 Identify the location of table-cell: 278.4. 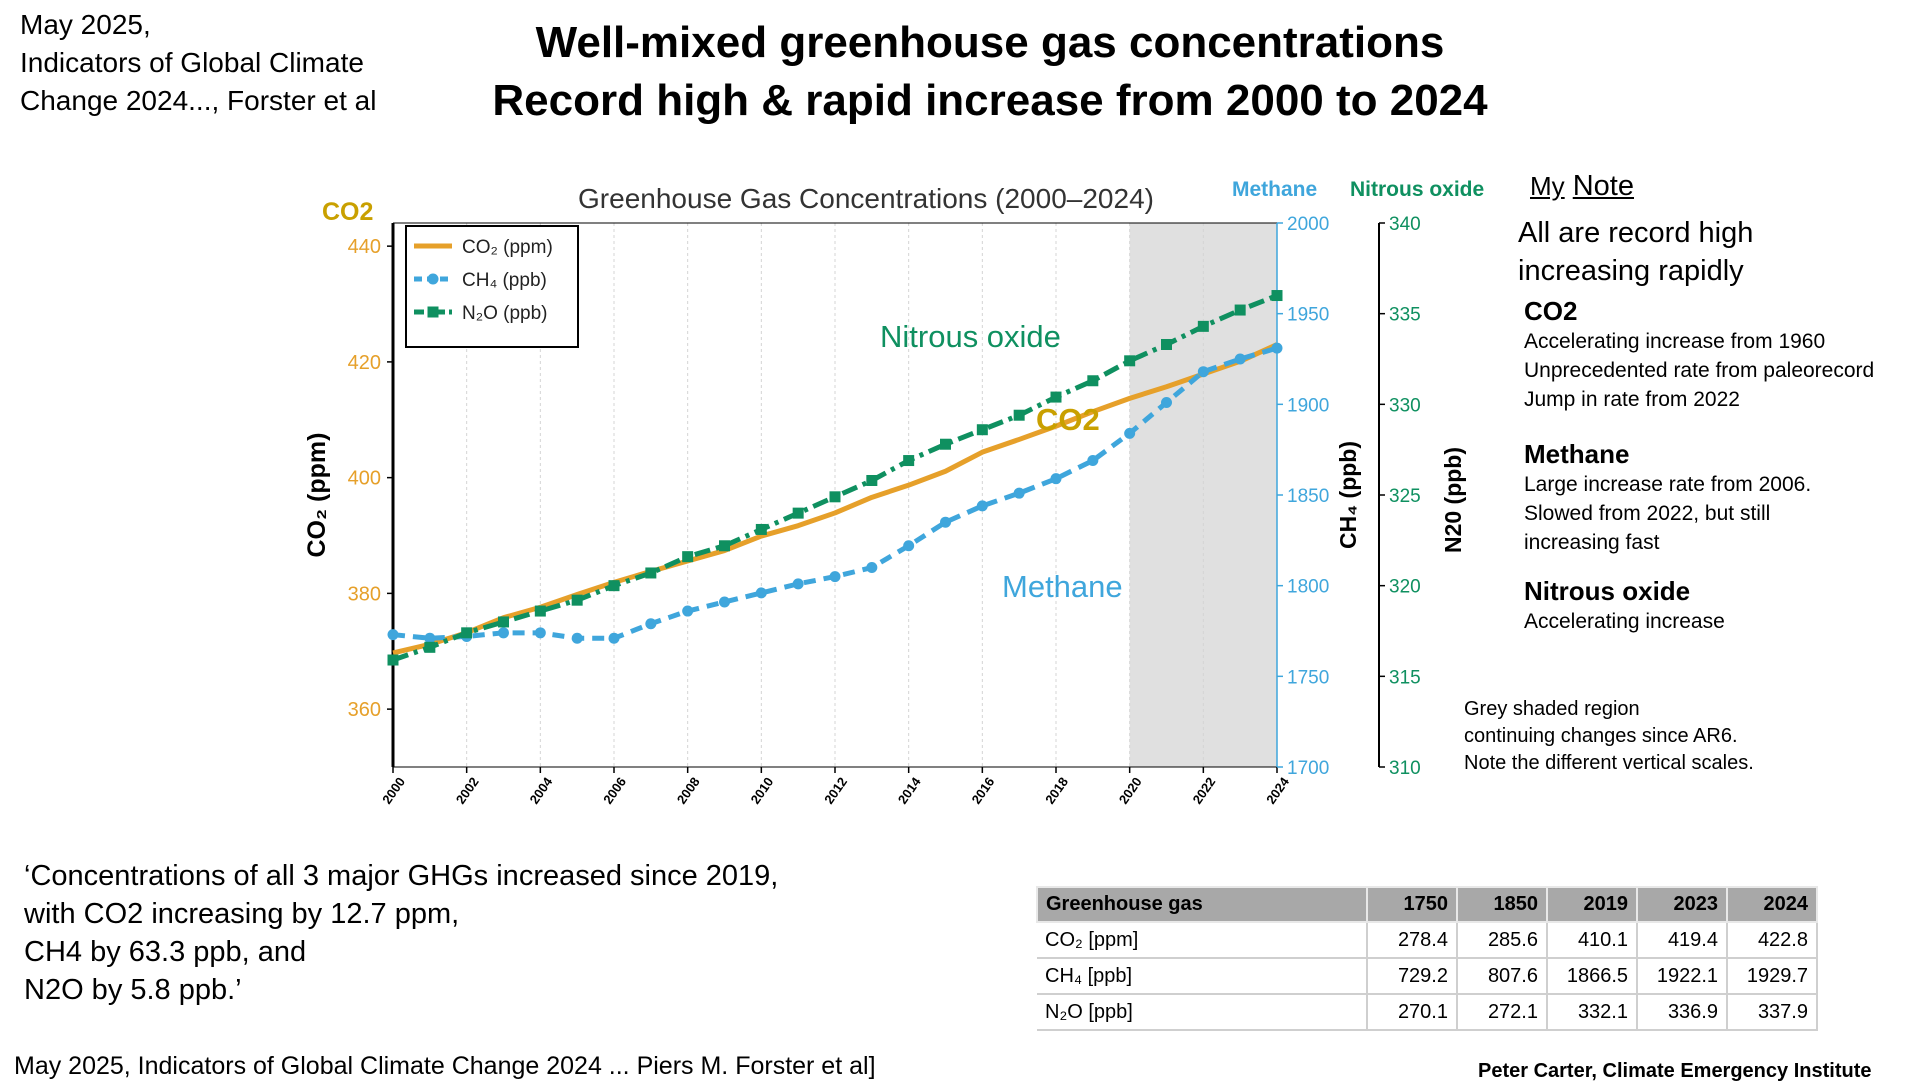
(1412, 940).